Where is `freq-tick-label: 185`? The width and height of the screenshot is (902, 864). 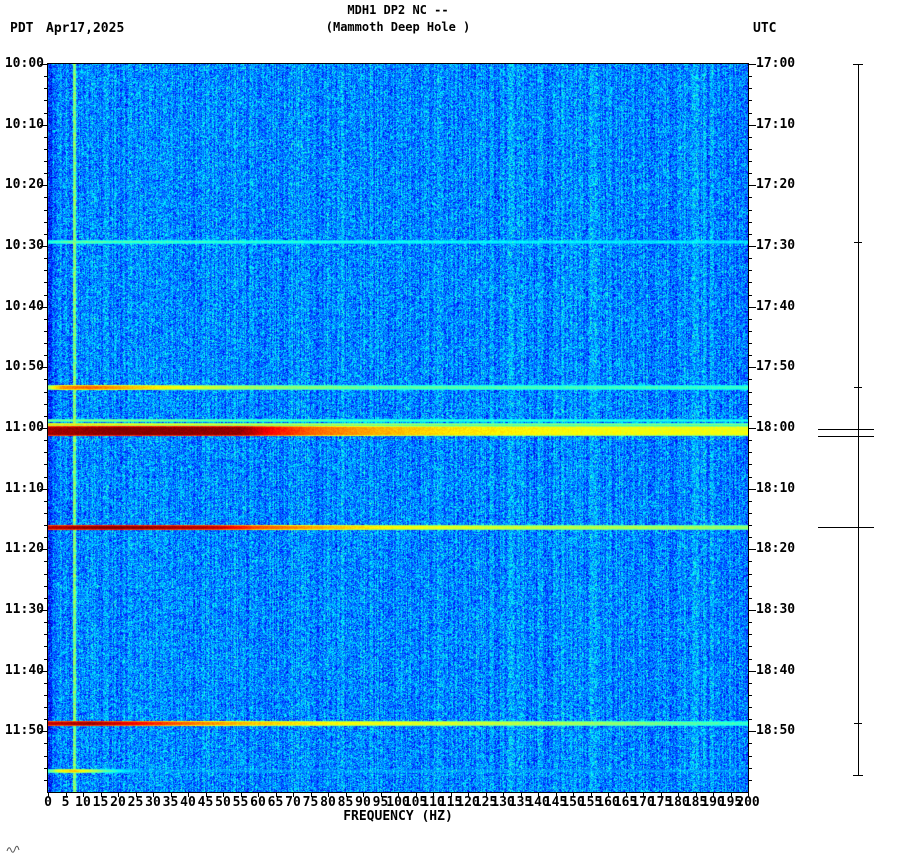
freq-tick-label: 185 is located at coordinates (695, 802).